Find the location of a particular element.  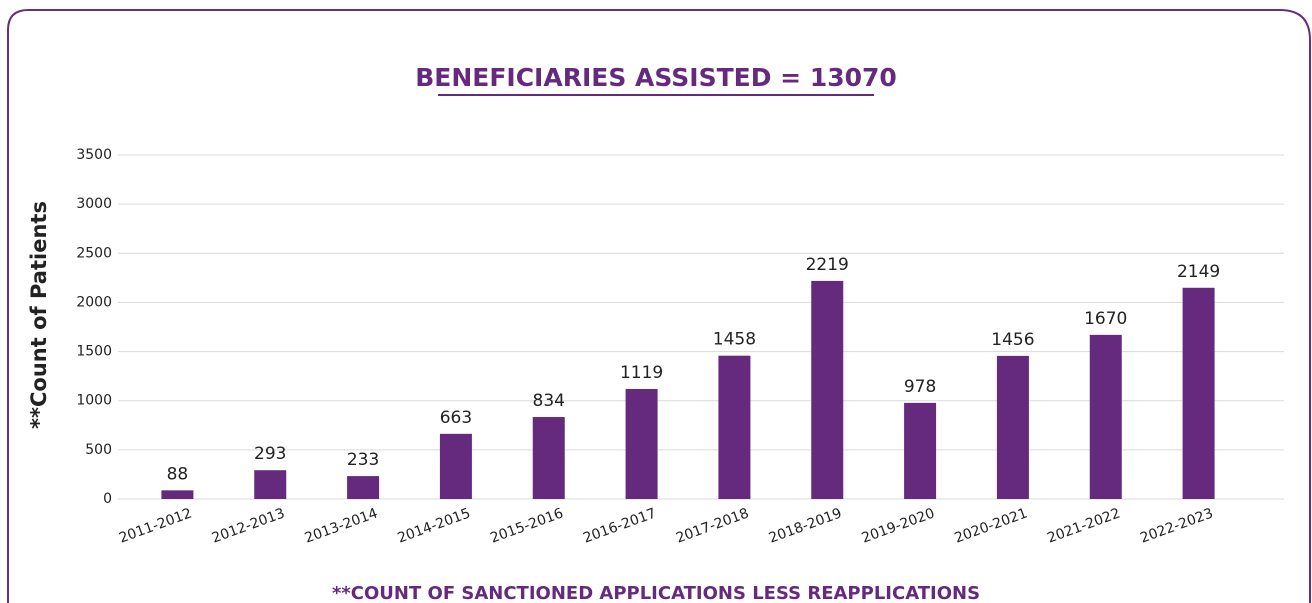

y-tick-label: 1500 is located at coordinates (94, 352).